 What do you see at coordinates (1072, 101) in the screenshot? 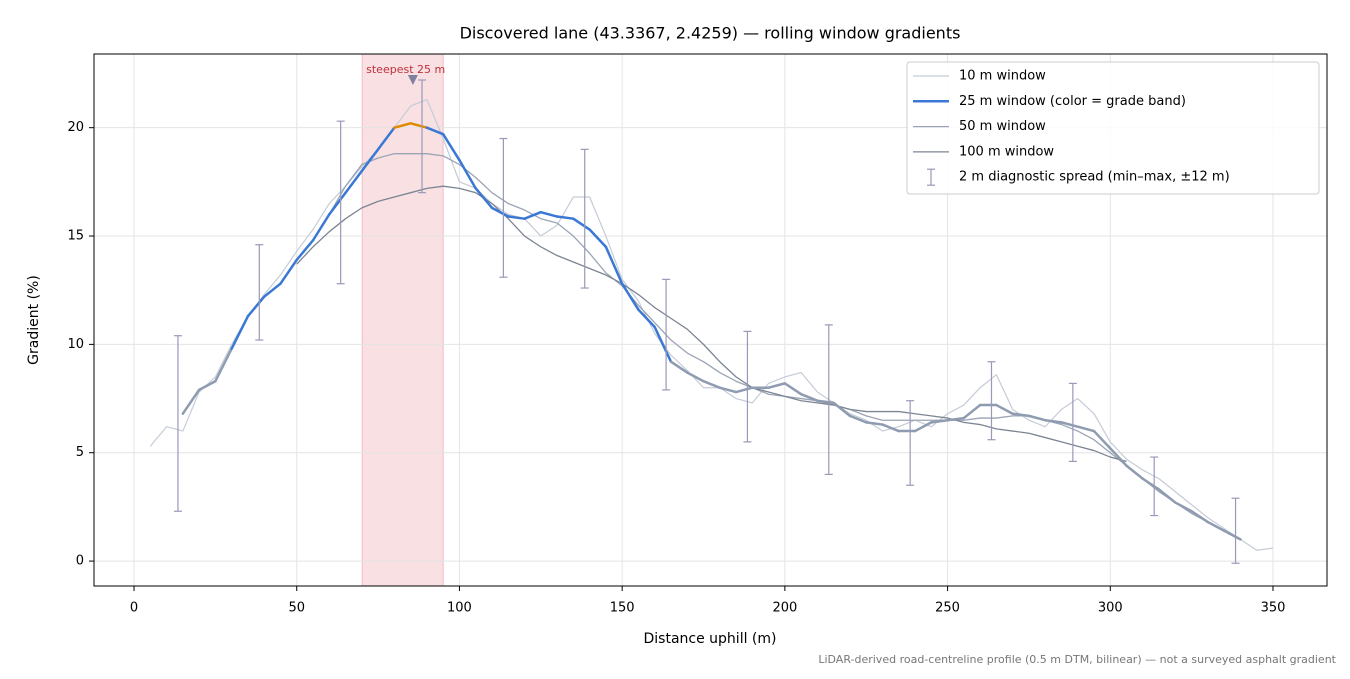
I see `legend-label: 25 m window (color = grade band)` at bounding box center [1072, 101].